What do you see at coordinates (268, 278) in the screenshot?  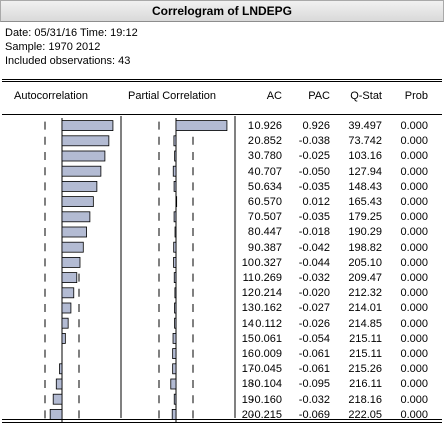 I see `cell-ac: 0.269` at bounding box center [268, 278].